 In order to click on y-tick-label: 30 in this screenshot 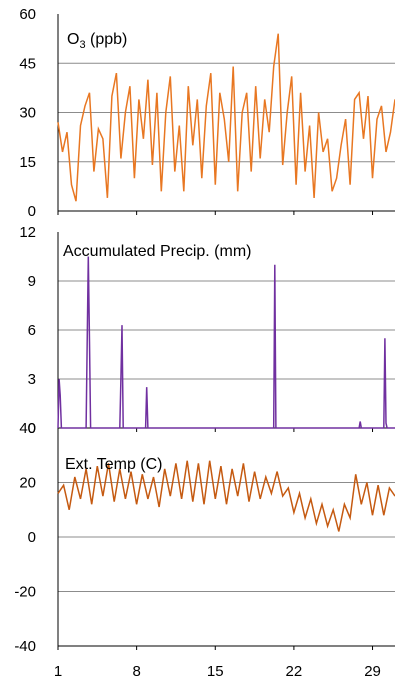, I will do `click(27, 113)`.